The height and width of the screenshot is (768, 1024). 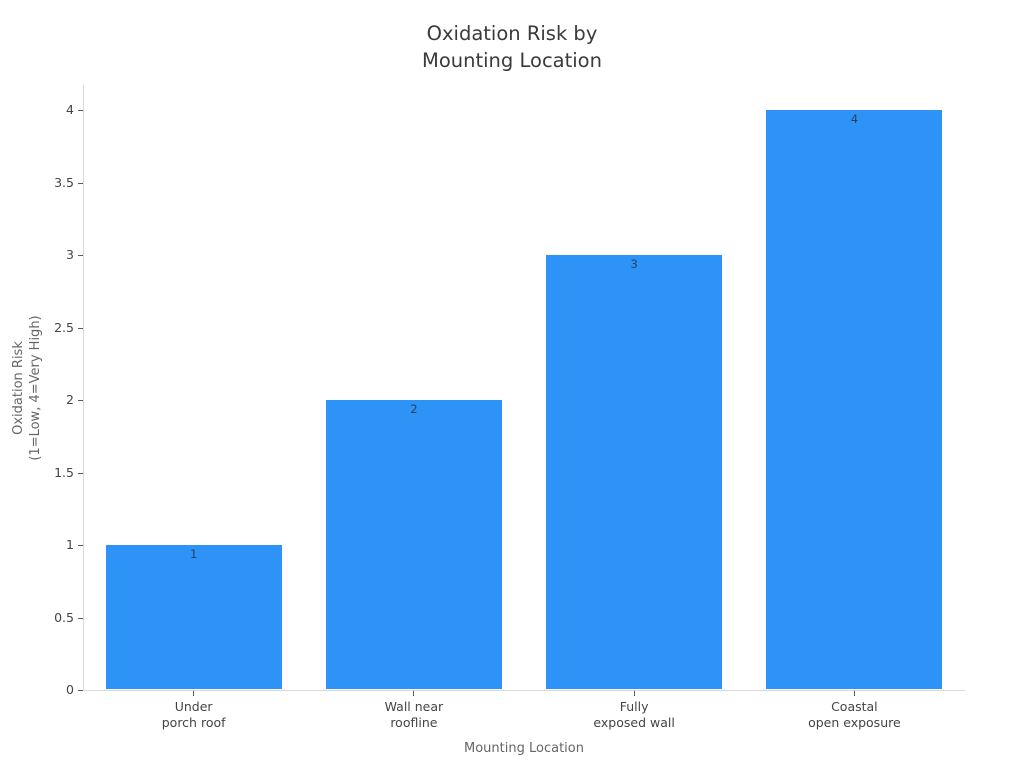 I want to click on x-category-label-line: Wall near, so click(x=414, y=706).